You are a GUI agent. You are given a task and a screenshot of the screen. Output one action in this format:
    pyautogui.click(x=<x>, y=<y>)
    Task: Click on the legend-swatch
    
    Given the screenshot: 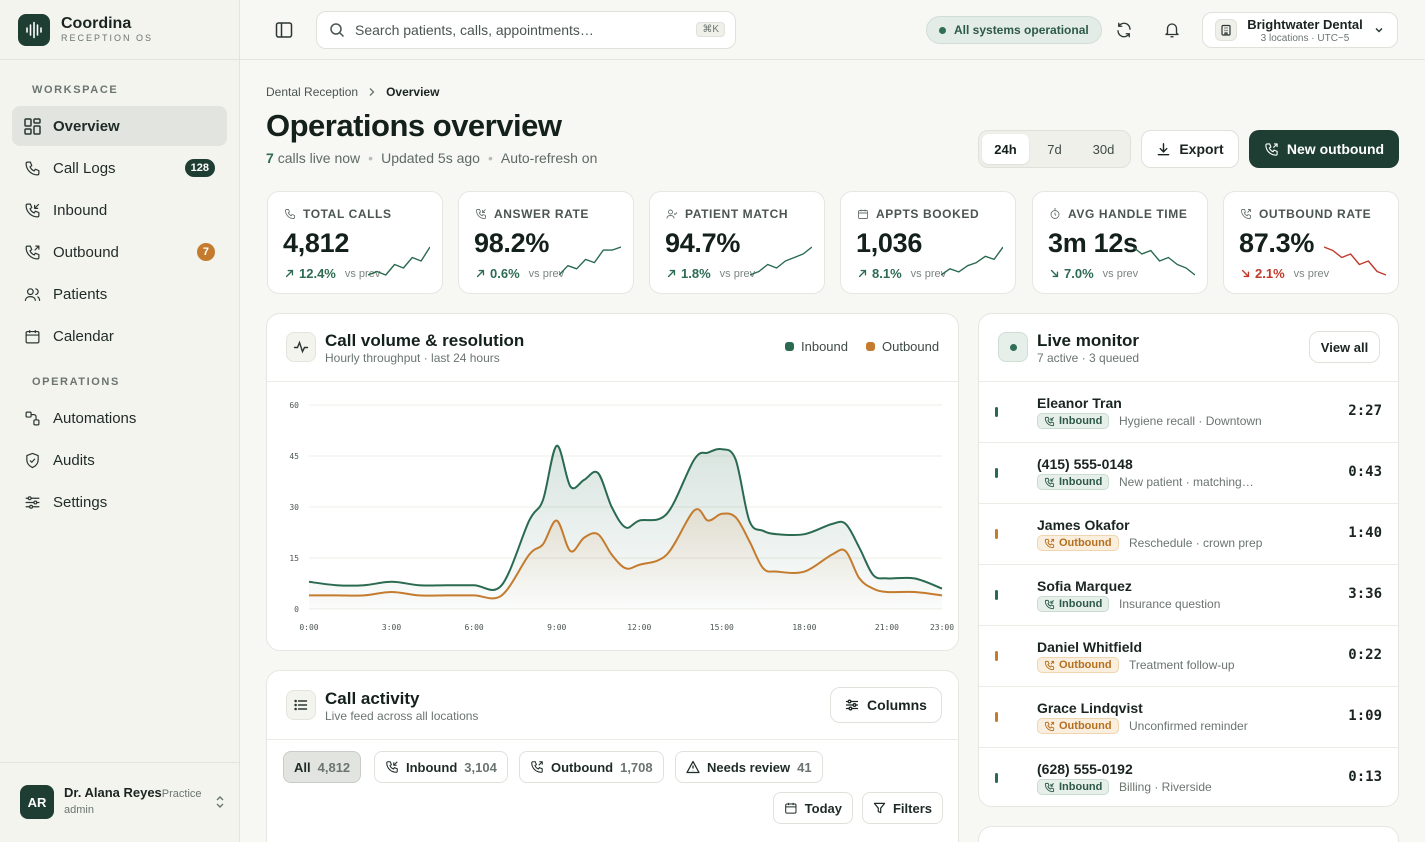 What is the action you would take?
    pyautogui.click(x=789, y=346)
    